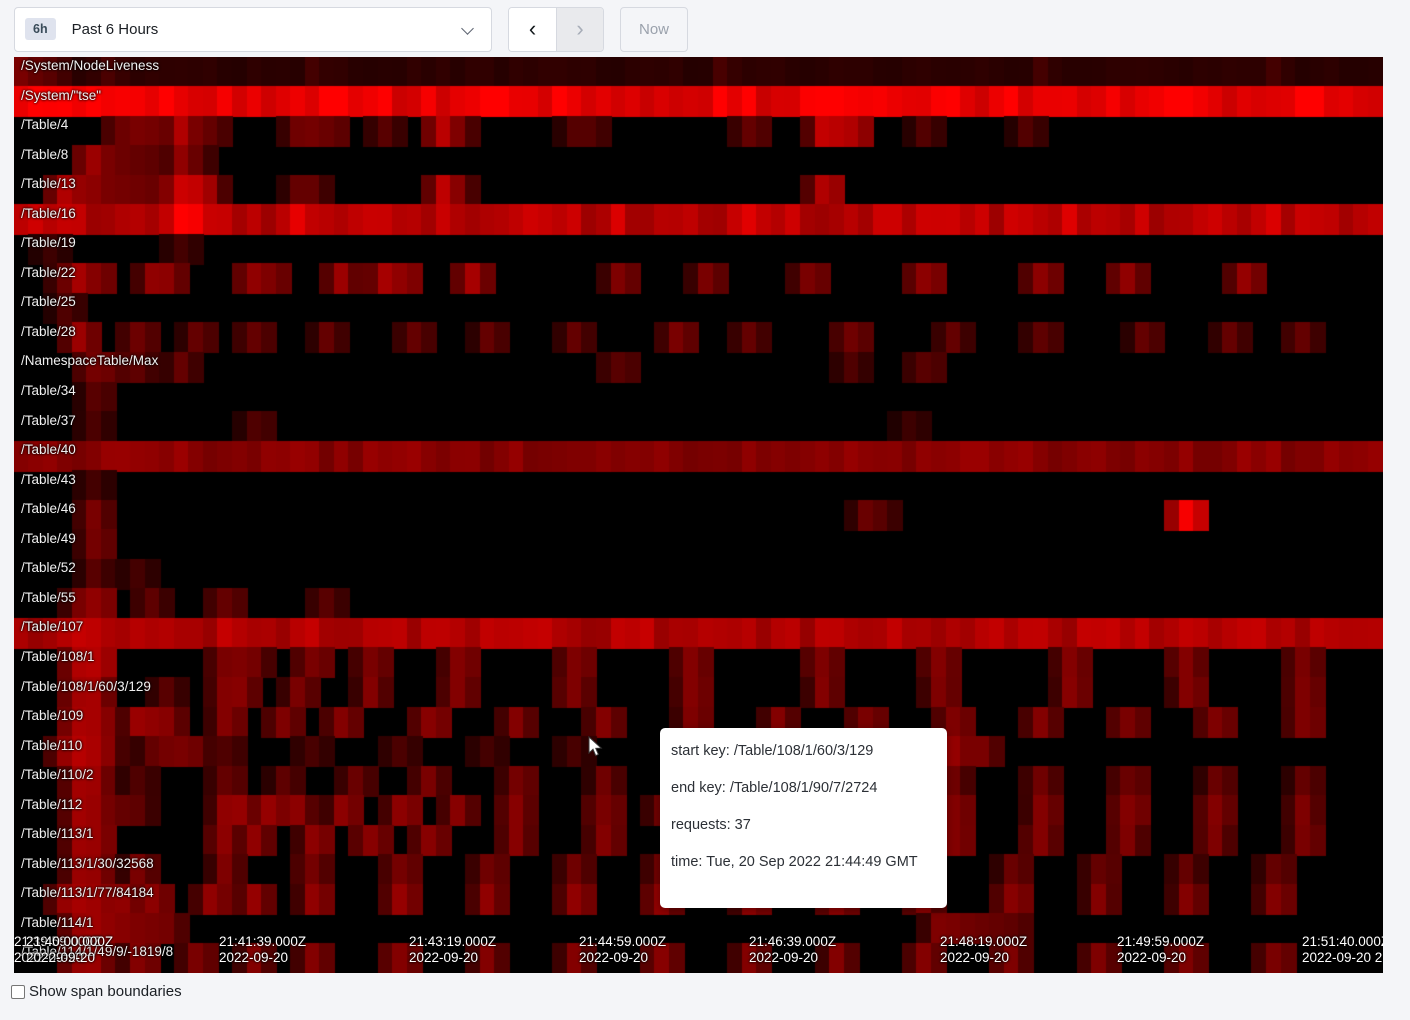 The height and width of the screenshot is (1020, 1410). I want to click on tooltip-end-key: end key: /Table/108/1/90/7/2724, so click(774, 788).